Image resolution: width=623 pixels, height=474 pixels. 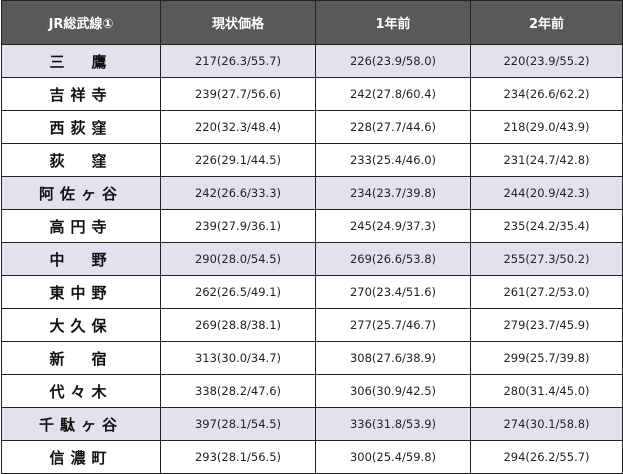 I want to click on two-years-ago-cell: 231(24.7/42.8), so click(x=546, y=160).